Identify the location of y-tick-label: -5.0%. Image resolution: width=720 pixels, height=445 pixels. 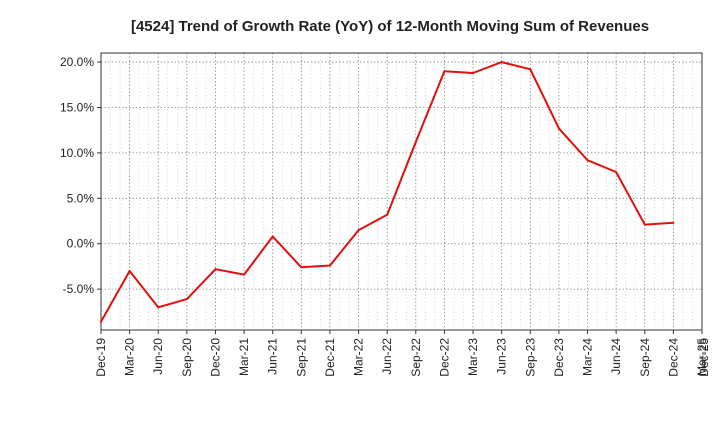
(79, 289).